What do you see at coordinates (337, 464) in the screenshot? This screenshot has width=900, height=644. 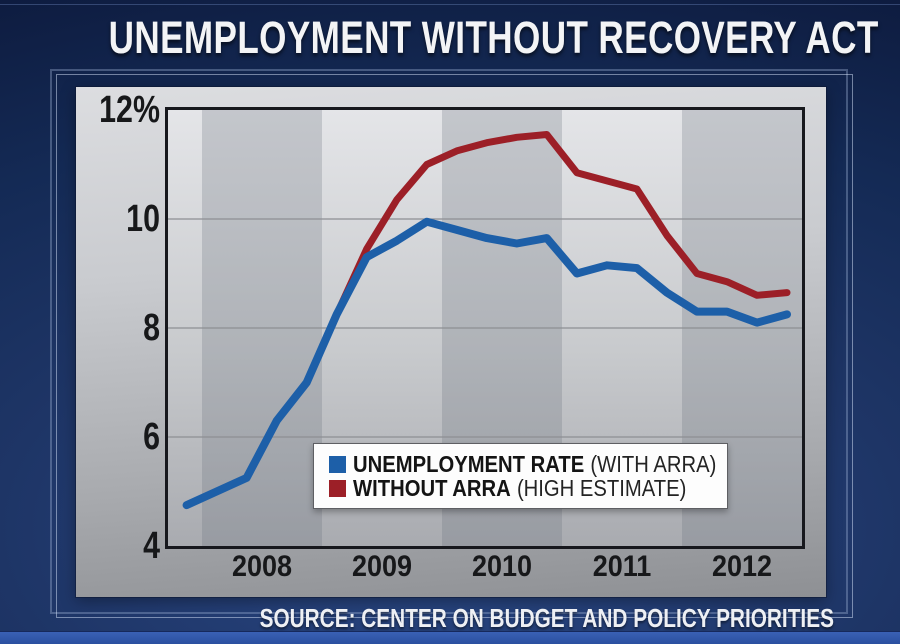 I see `legend-swatch-with-arra` at bounding box center [337, 464].